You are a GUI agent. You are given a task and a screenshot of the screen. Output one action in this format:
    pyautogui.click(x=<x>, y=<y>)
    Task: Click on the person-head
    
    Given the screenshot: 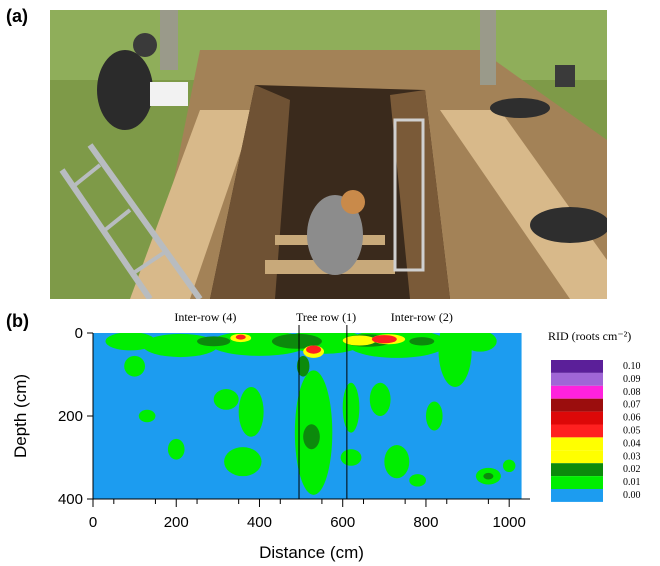 What is the action you would take?
    pyautogui.click(x=145, y=45)
    